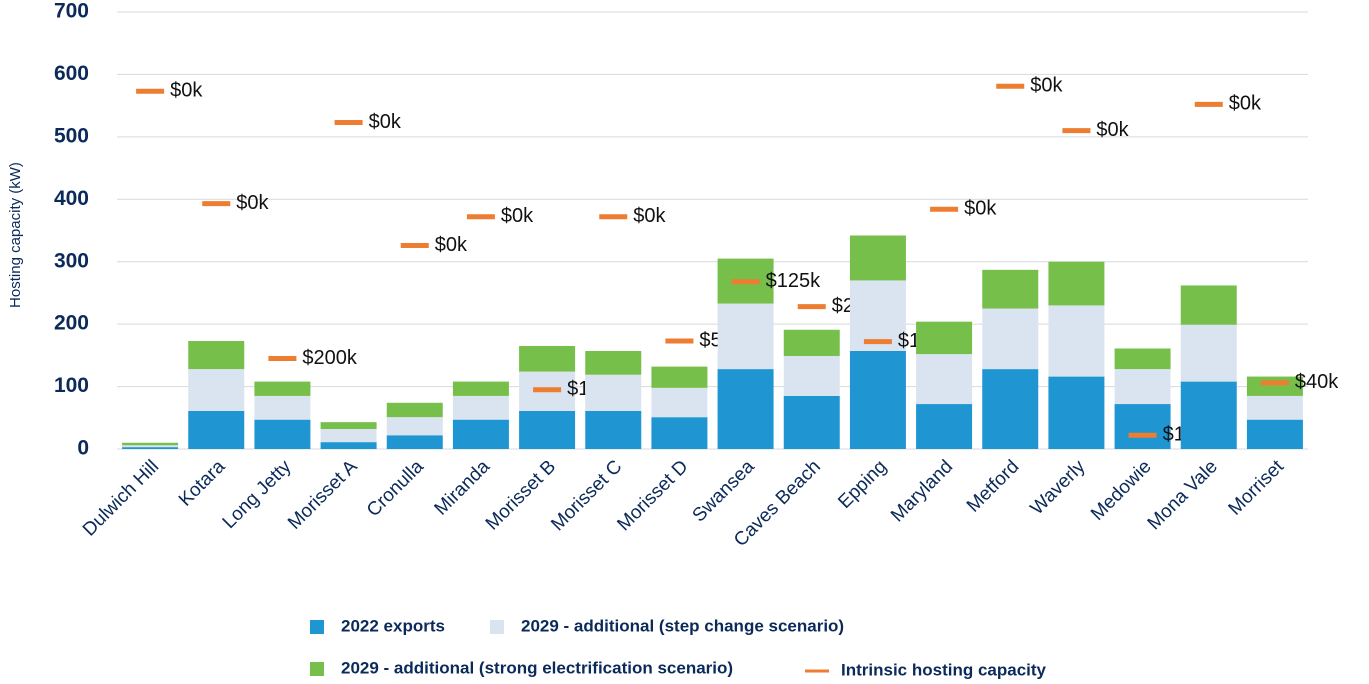  Describe the element at coordinates (586, 495) in the screenshot. I see `x-tick-label: Morisset C` at that location.